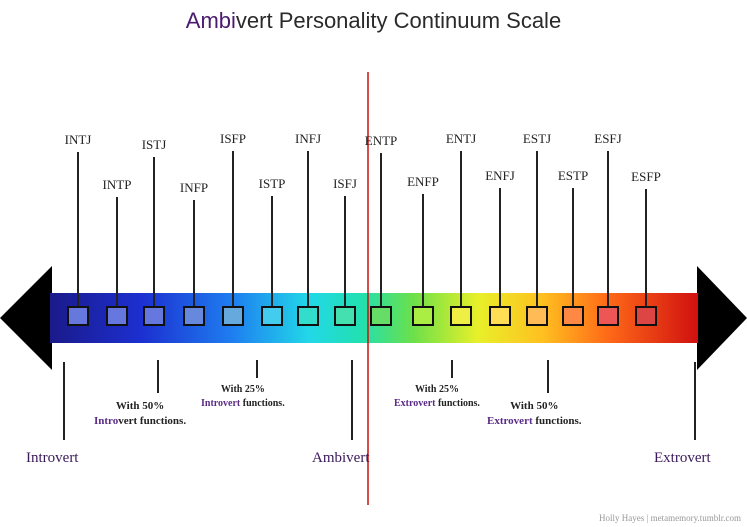  I want to click on type-label: ISFJ, so click(345, 183).